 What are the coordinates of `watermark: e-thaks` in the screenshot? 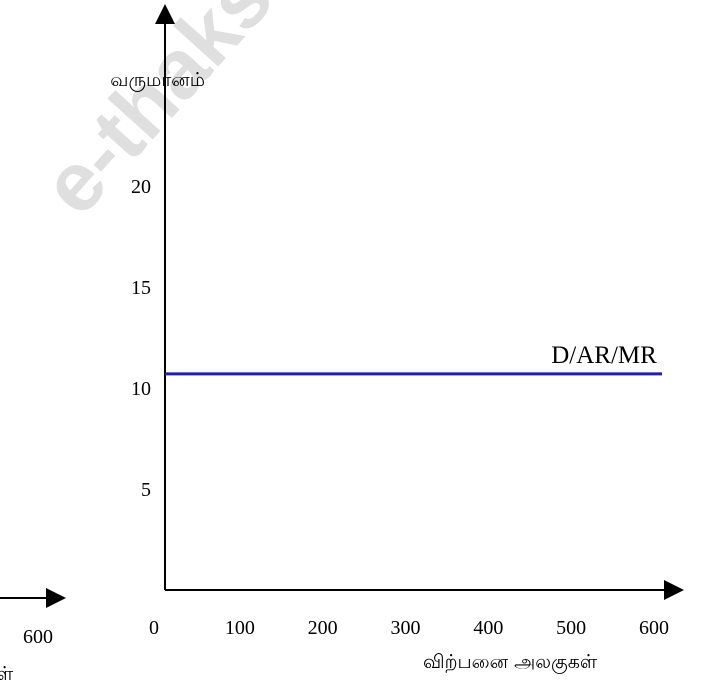 It's located at (157, 116).